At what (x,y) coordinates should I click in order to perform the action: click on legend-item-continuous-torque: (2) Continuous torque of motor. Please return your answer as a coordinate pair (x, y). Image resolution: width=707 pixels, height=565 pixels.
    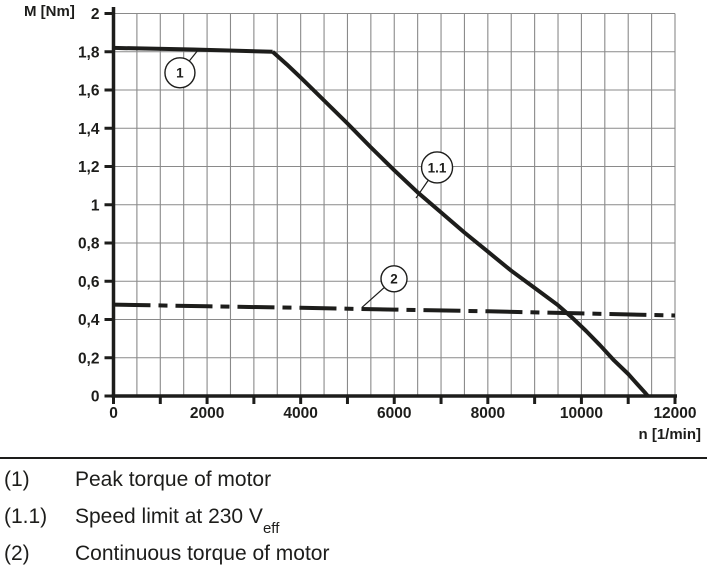
    Looking at the image, I should click on (354, 550).